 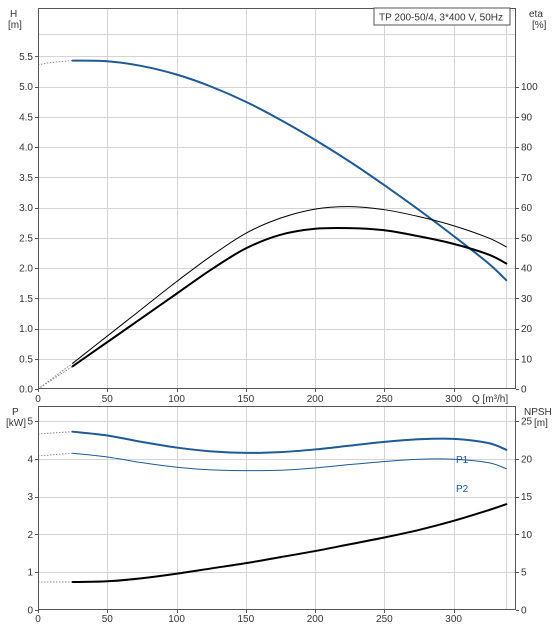 What do you see at coordinates (108, 399) in the screenshot?
I see `upper-x-tick-label: 50` at bounding box center [108, 399].